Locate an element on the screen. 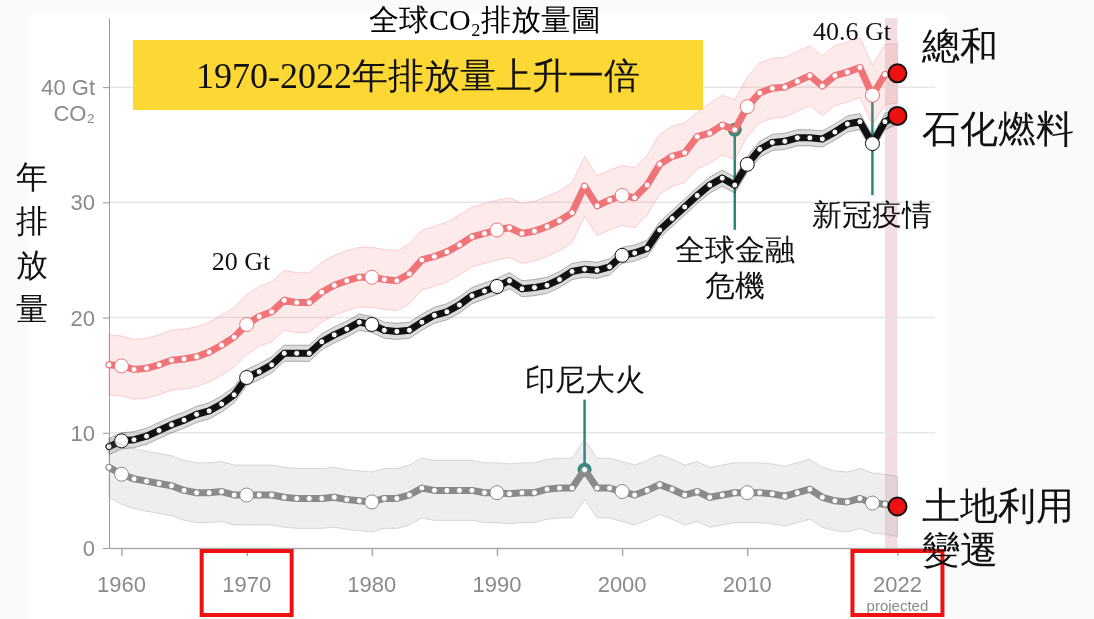 The image size is (1094, 619). x-tick-label: 1980 is located at coordinates (372, 584).